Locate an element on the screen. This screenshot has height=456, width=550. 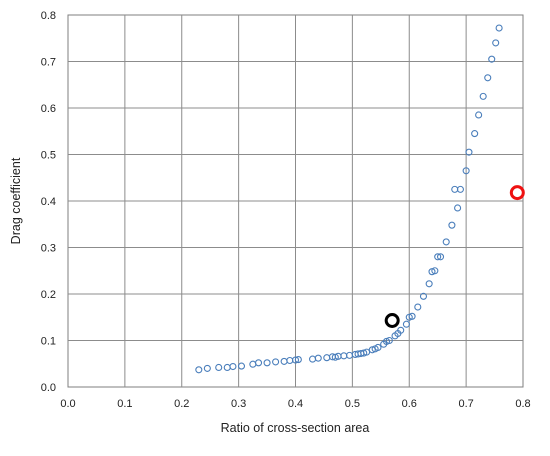
y-tick-label: 0.6 is located at coordinates (48, 109).